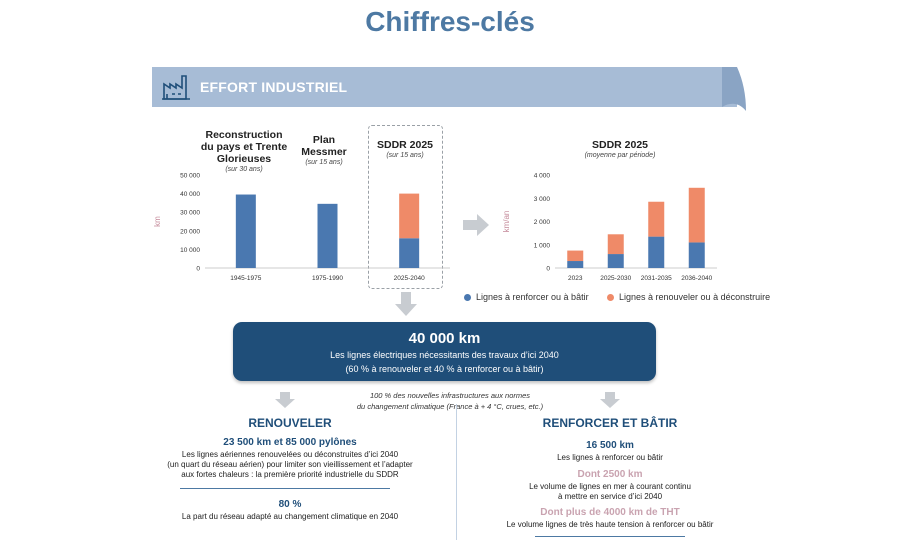 This screenshot has width=900, height=540. What do you see at coordinates (610, 496) in the screenshot?
I see `renforcer-text2-line2: à mettre en service d’ici 2040` at bounding box center [610, 496].